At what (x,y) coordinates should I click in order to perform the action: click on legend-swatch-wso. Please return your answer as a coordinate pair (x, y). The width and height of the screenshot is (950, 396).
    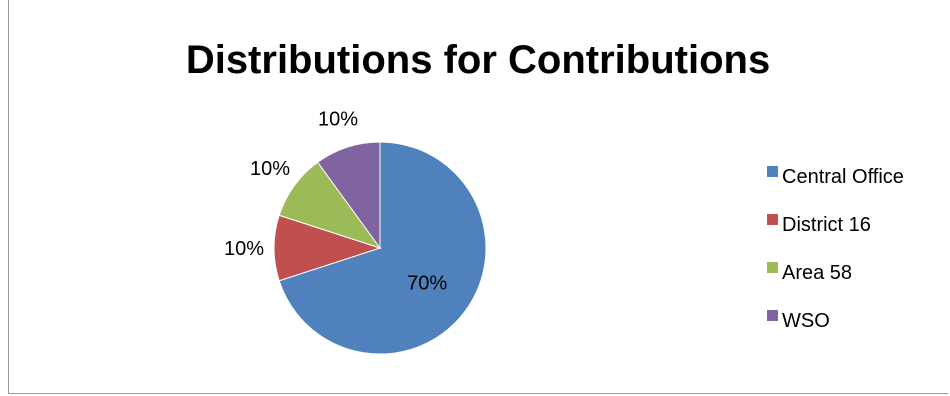
    Looking at the image, I should click on (772, 315).